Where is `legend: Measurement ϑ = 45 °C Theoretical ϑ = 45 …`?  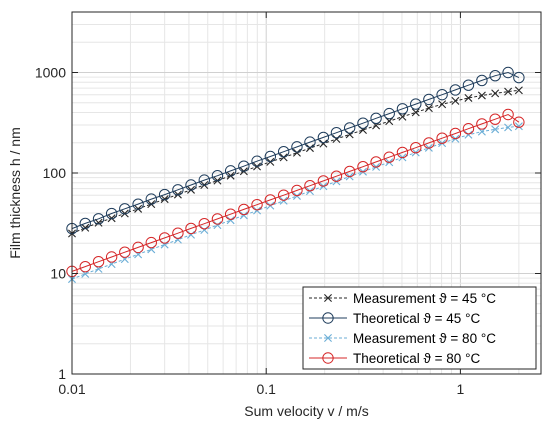 legend: Measurement ϑ = 45 °C Theoretical ϑ = 45 … is located at coordinates (419, 328).